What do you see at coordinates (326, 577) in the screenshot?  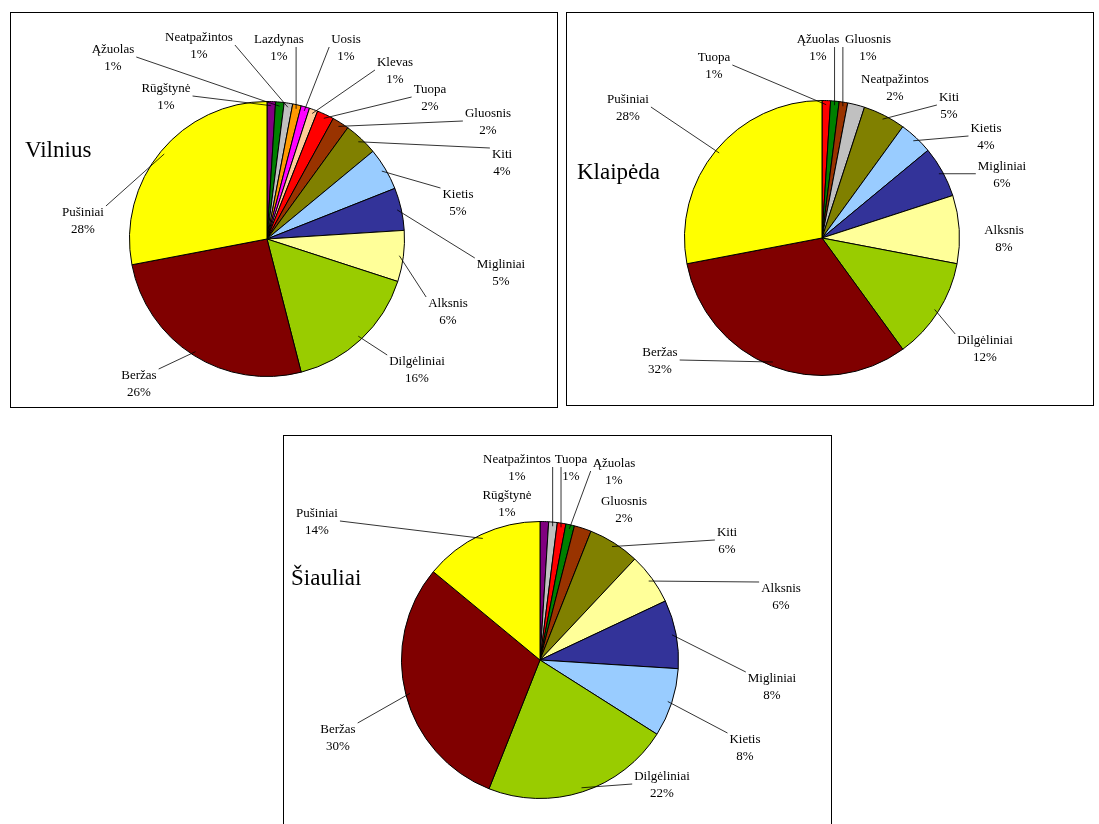 I see `text: Šiauliai` at bounding box center [326, 577].